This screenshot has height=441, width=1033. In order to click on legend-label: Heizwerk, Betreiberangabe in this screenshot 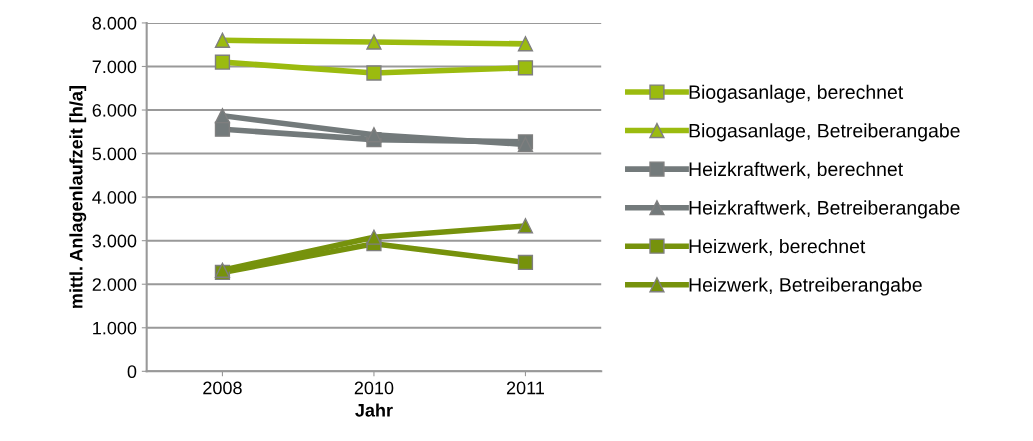, I will do `click(805, 286)`.